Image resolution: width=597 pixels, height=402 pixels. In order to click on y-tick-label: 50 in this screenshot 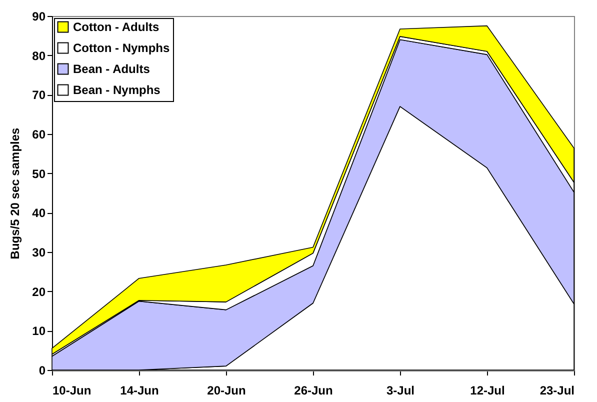, I will do `click(39, 173)`.